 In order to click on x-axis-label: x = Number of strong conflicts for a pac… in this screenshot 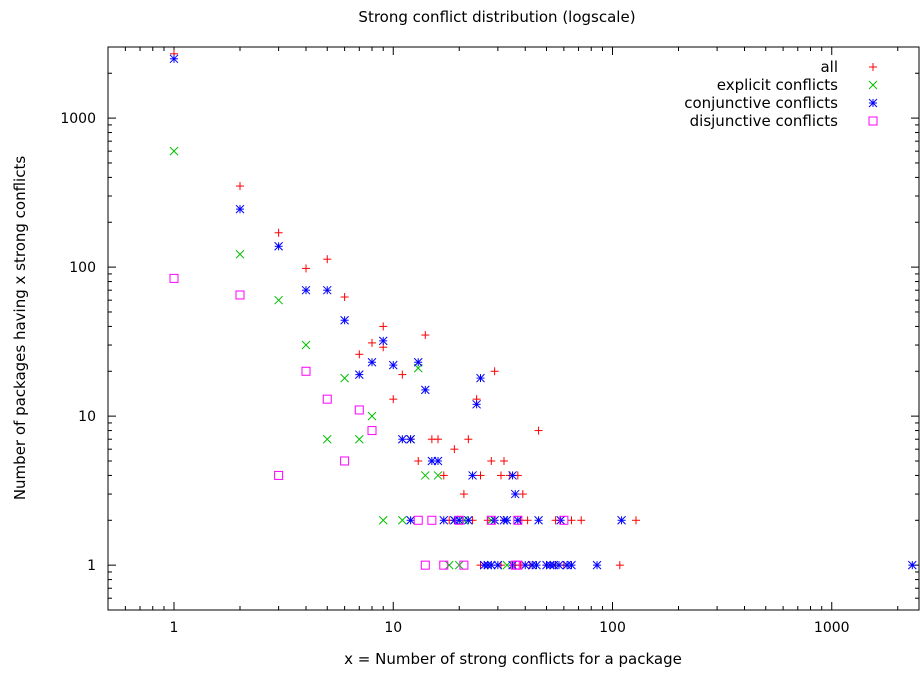, I will do `click(513, 659)`.